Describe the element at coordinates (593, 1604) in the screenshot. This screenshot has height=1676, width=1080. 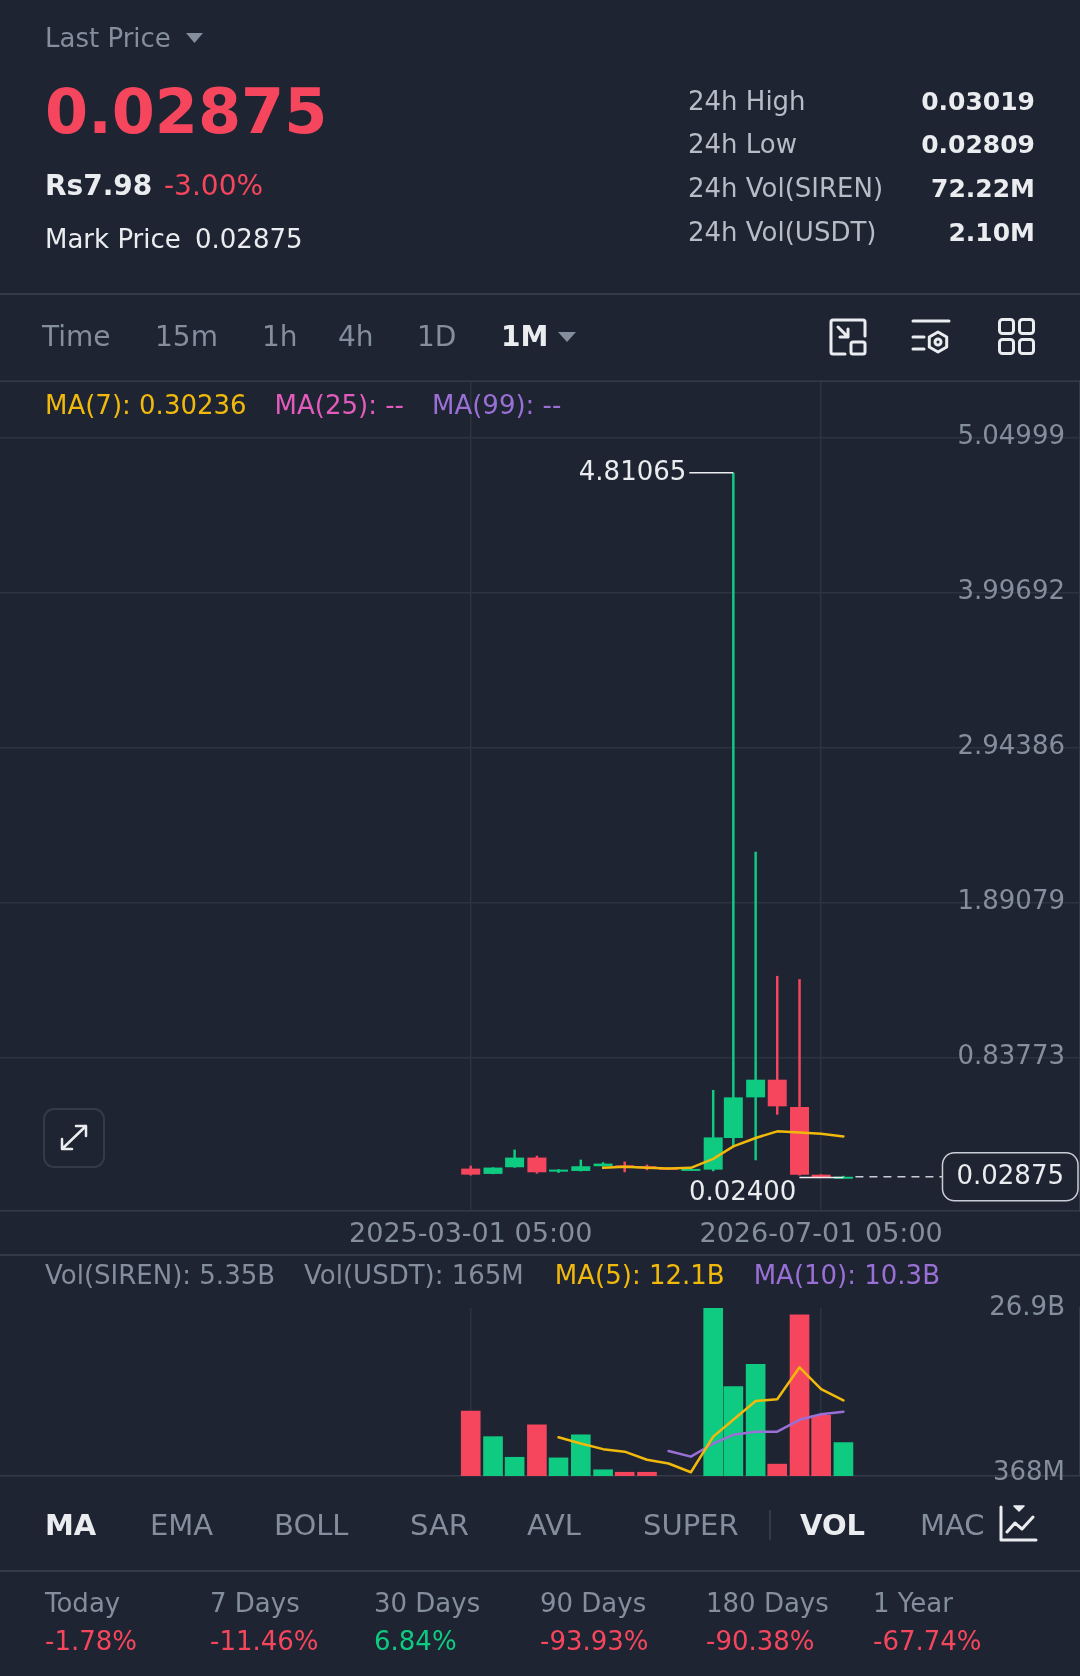
I see `text: 90 Days` at that location.